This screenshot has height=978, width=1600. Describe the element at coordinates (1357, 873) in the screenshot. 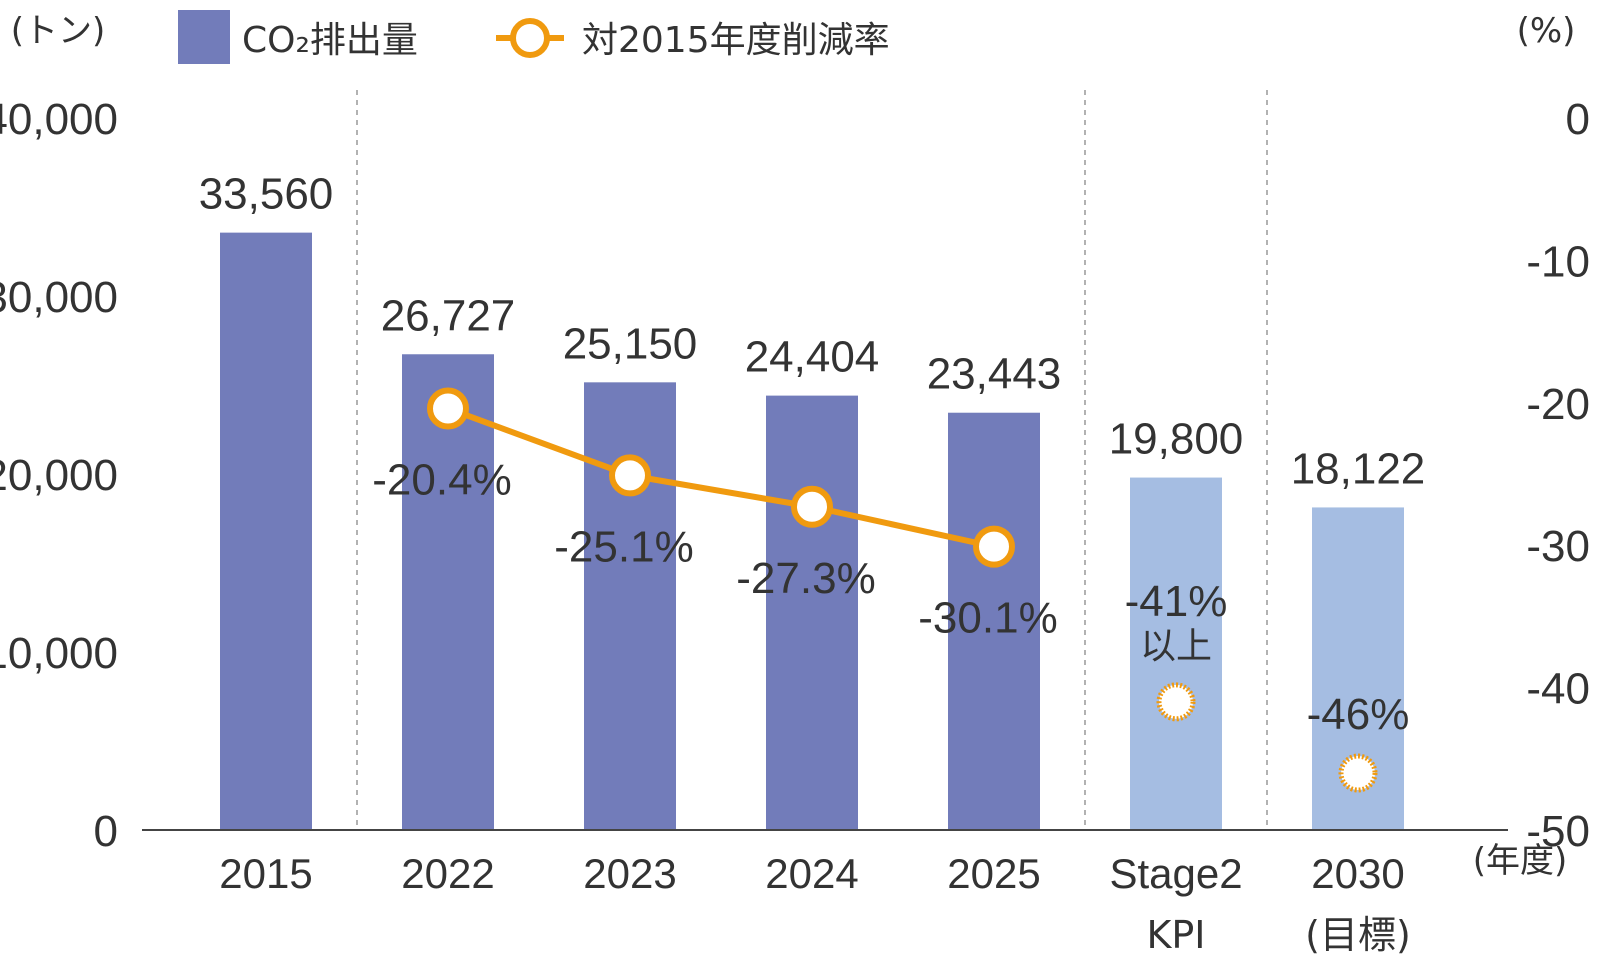

I see `x-tick-label: 2030` at that location.